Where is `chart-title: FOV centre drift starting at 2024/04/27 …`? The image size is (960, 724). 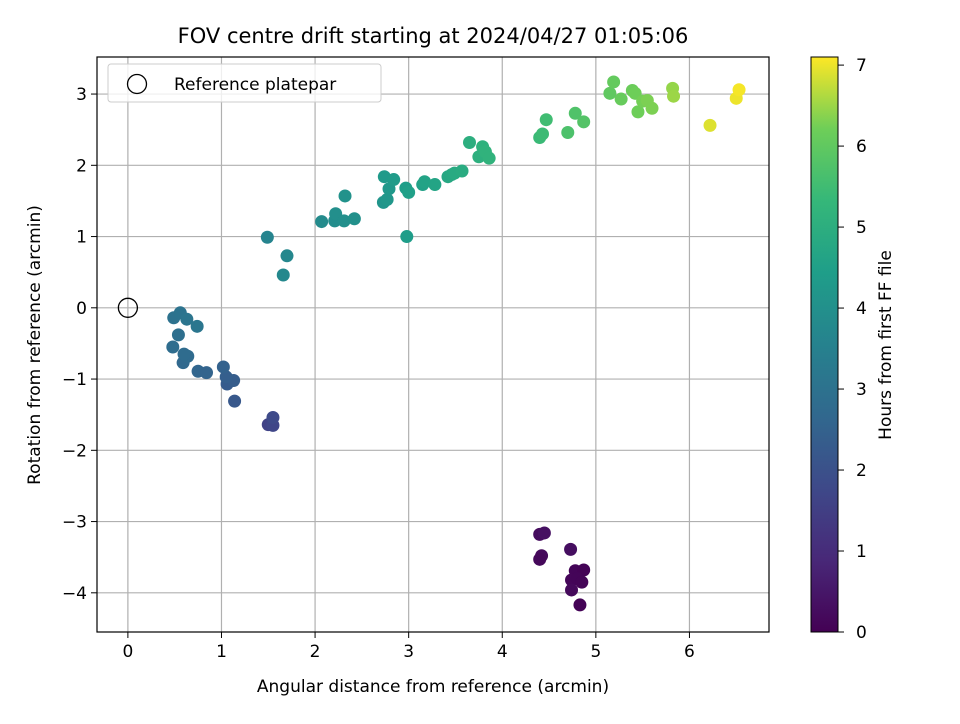 chart-title: FOV centre drift starting at 2024/04/27 … is located at coordinates (433, 36).